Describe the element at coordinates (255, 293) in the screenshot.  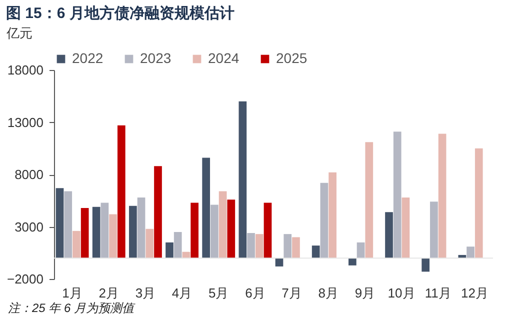
I see `x-tick-label: 6月` at that location.